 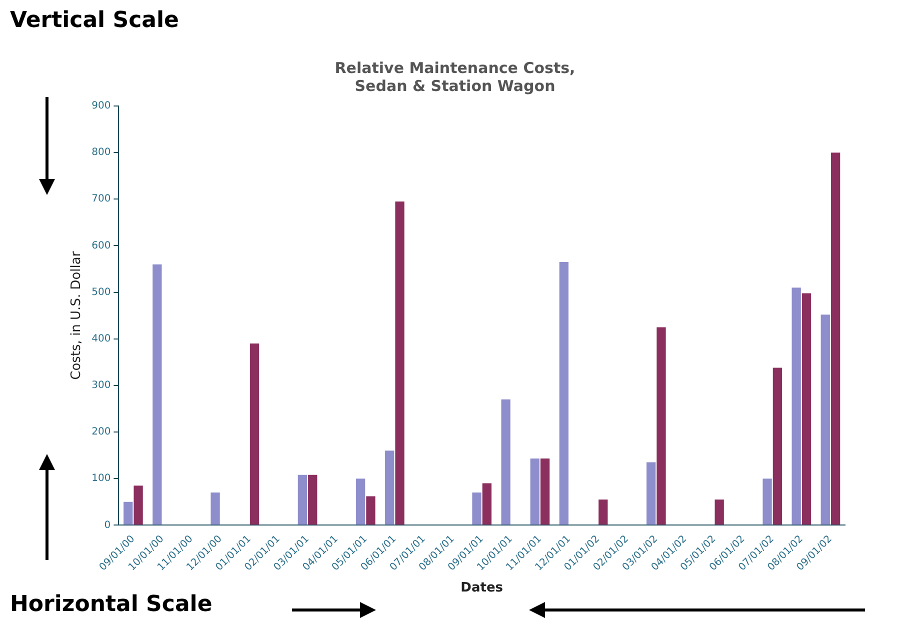 What do you see at coordinates (101, 386) in the screenshot?
I see `y-tick-label: 300` at bounding box center [101, 386].